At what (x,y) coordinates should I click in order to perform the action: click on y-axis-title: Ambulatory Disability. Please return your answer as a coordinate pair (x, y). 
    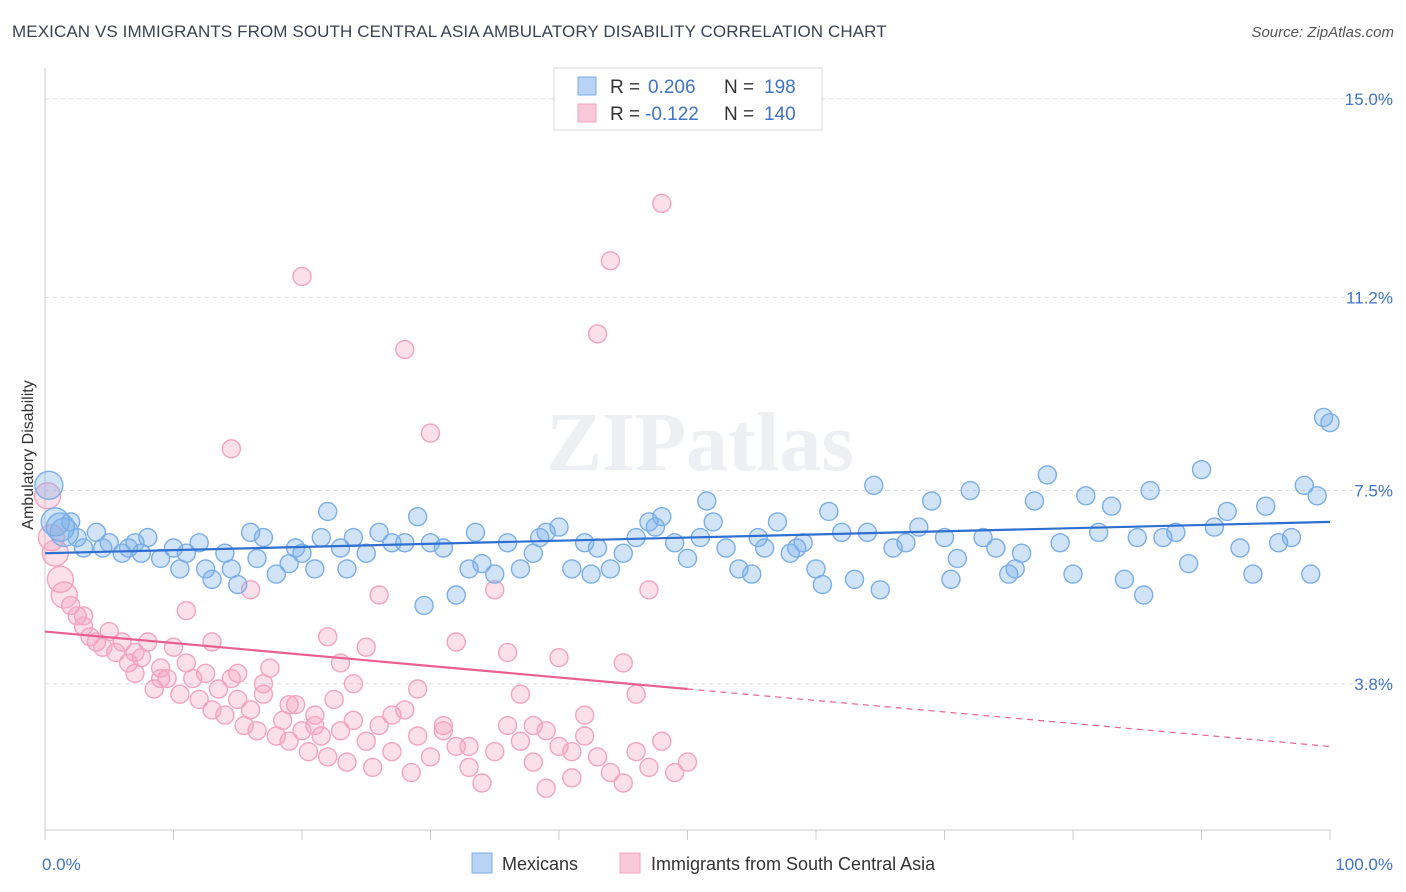
    Looking at the image, I should click on (28, 454).